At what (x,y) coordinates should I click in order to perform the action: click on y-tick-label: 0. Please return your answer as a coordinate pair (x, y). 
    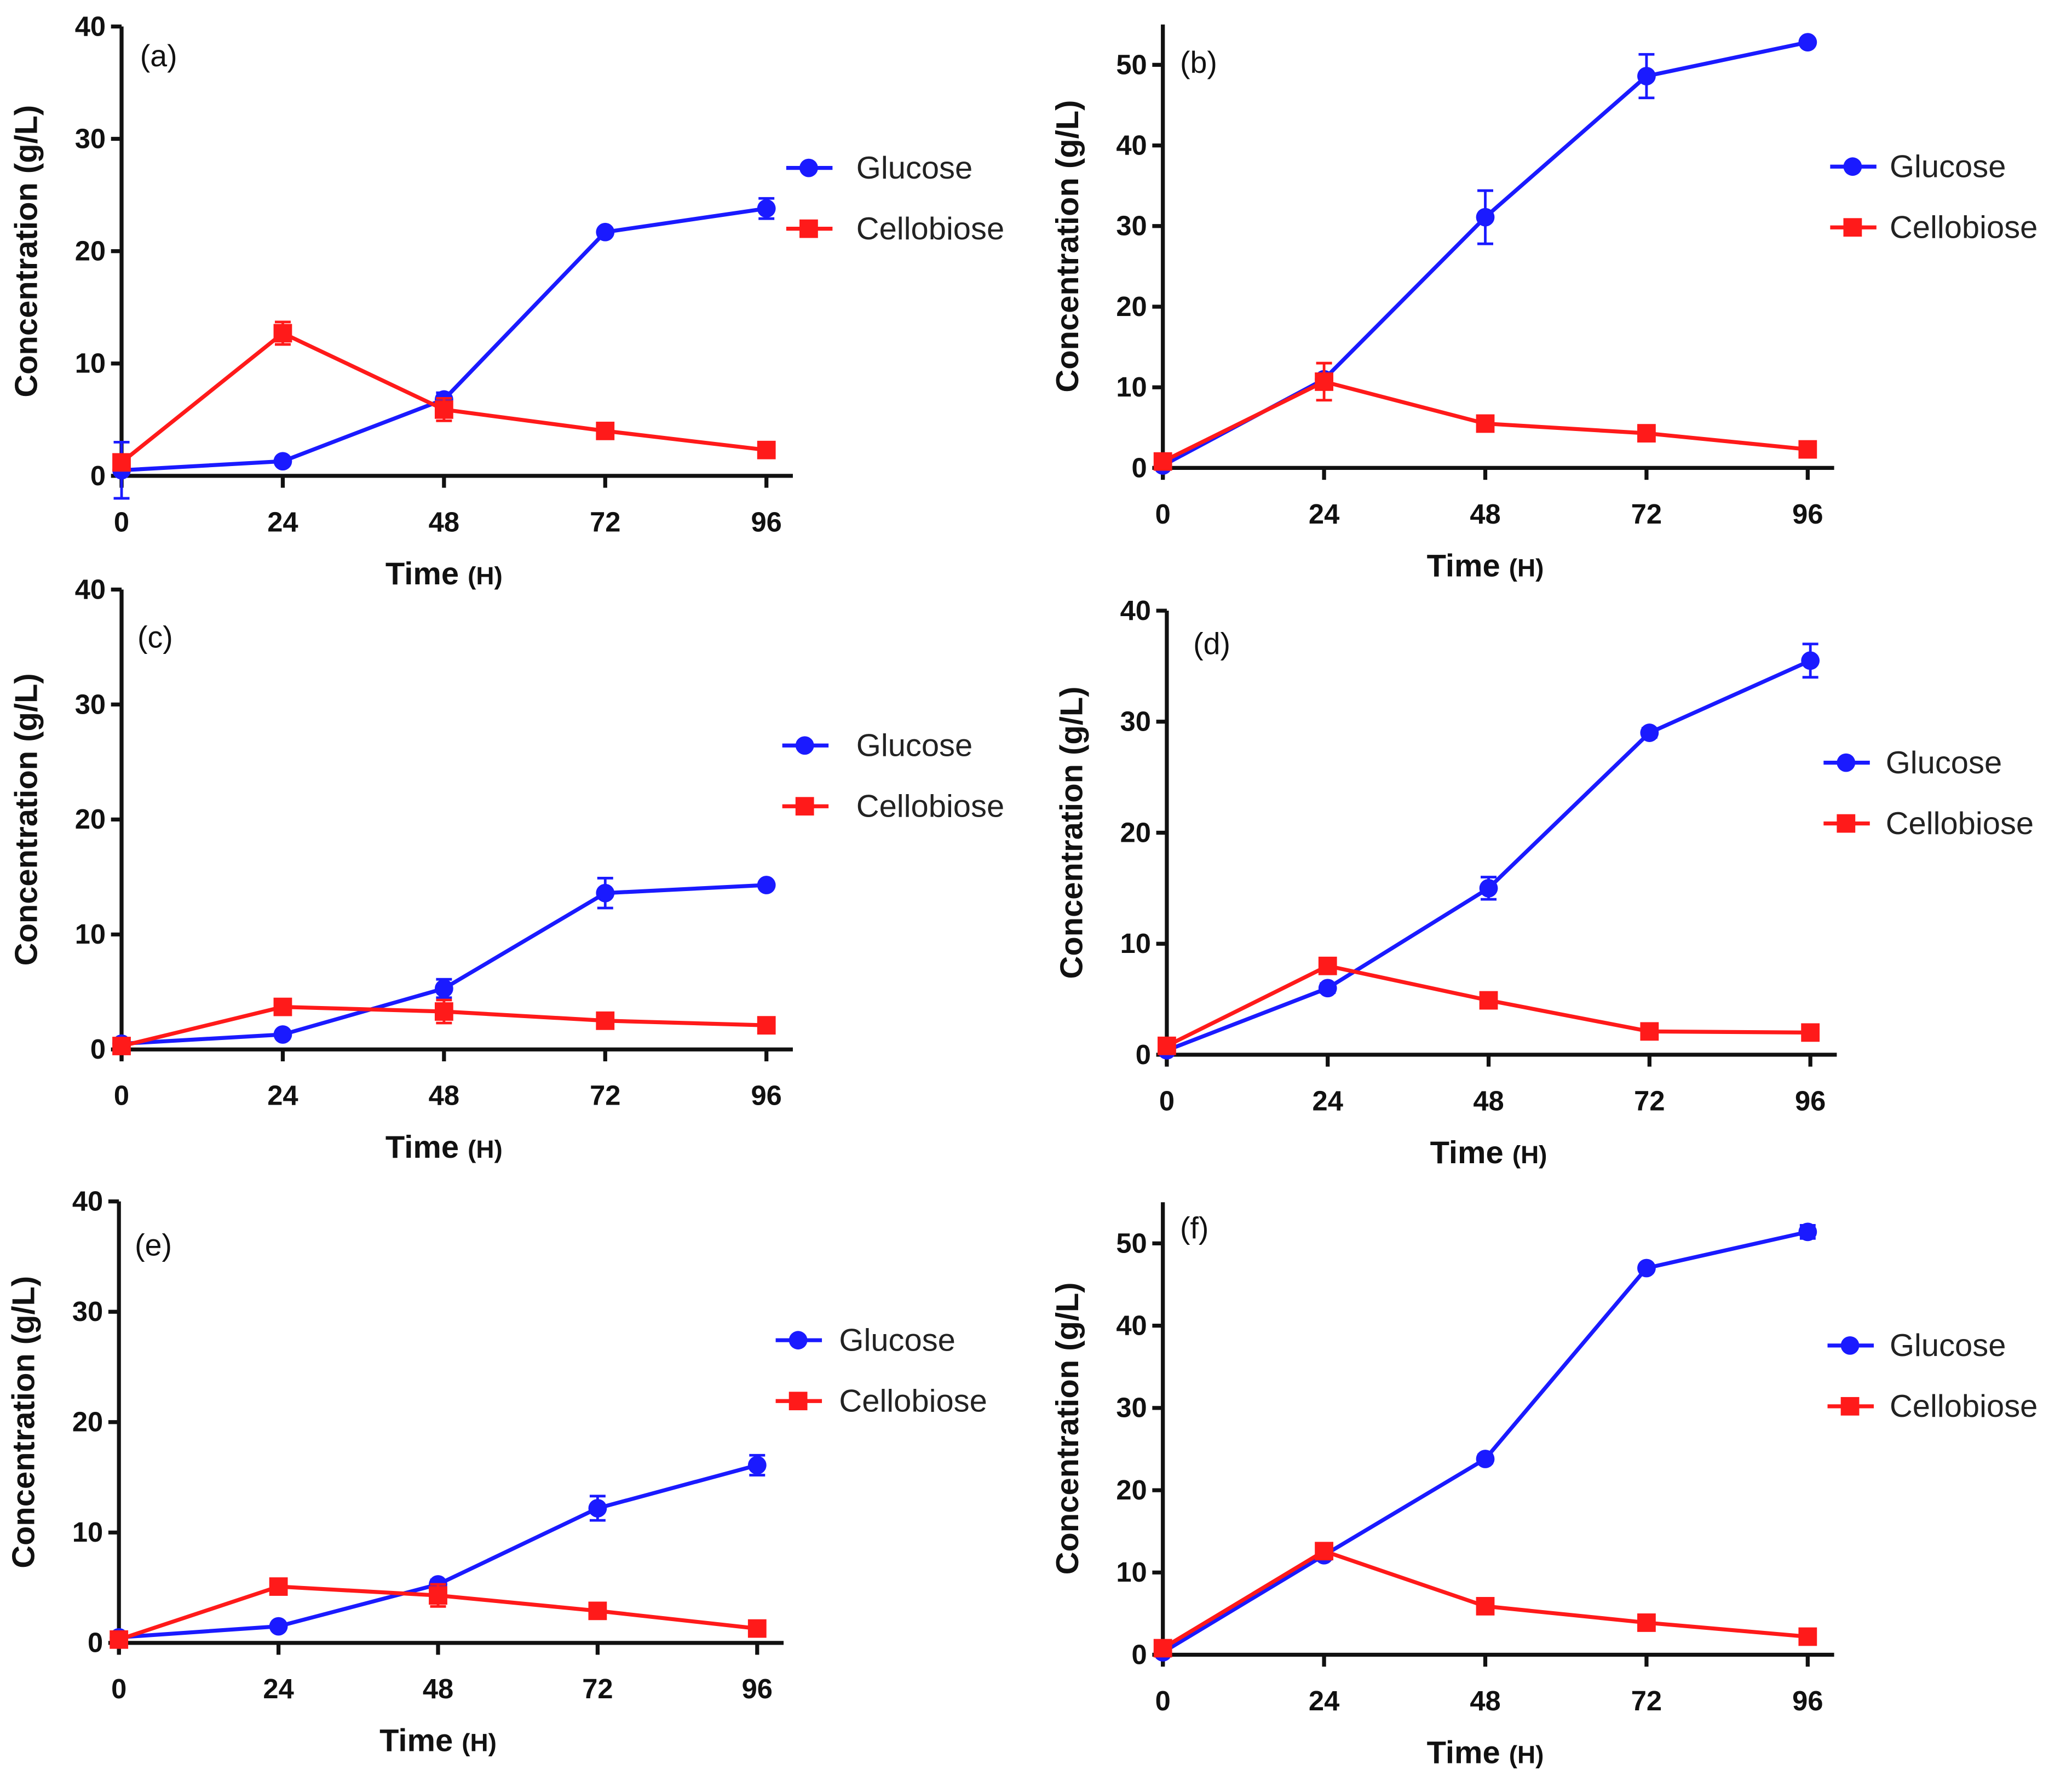
    Looking at the image, I should click on (1143, 1054).